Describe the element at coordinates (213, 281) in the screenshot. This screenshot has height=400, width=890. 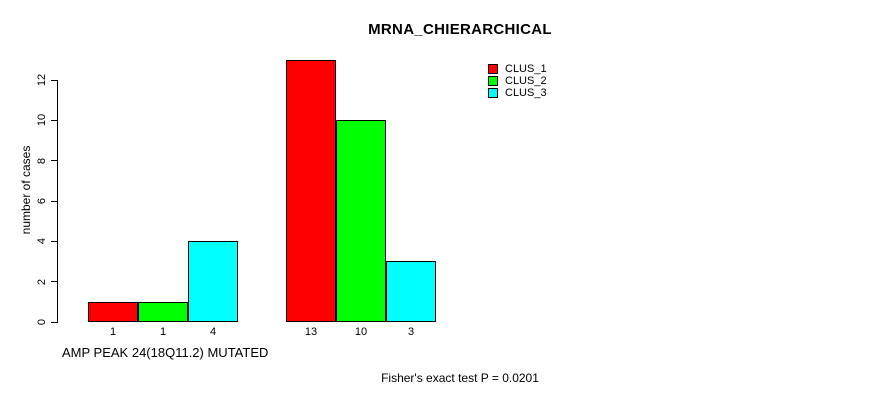
I see `bar-clus_3-group1` at that location.